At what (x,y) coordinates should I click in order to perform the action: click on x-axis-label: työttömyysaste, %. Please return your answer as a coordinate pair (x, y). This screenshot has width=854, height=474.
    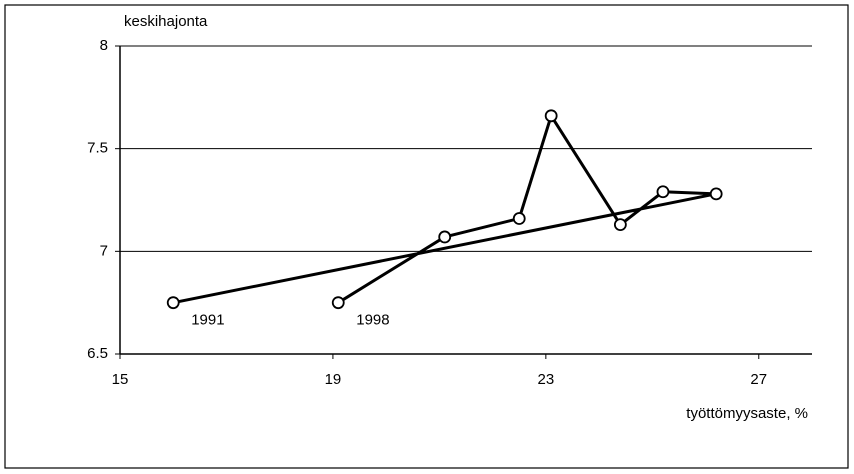
    Looking at the image, I should click on (747, 413).